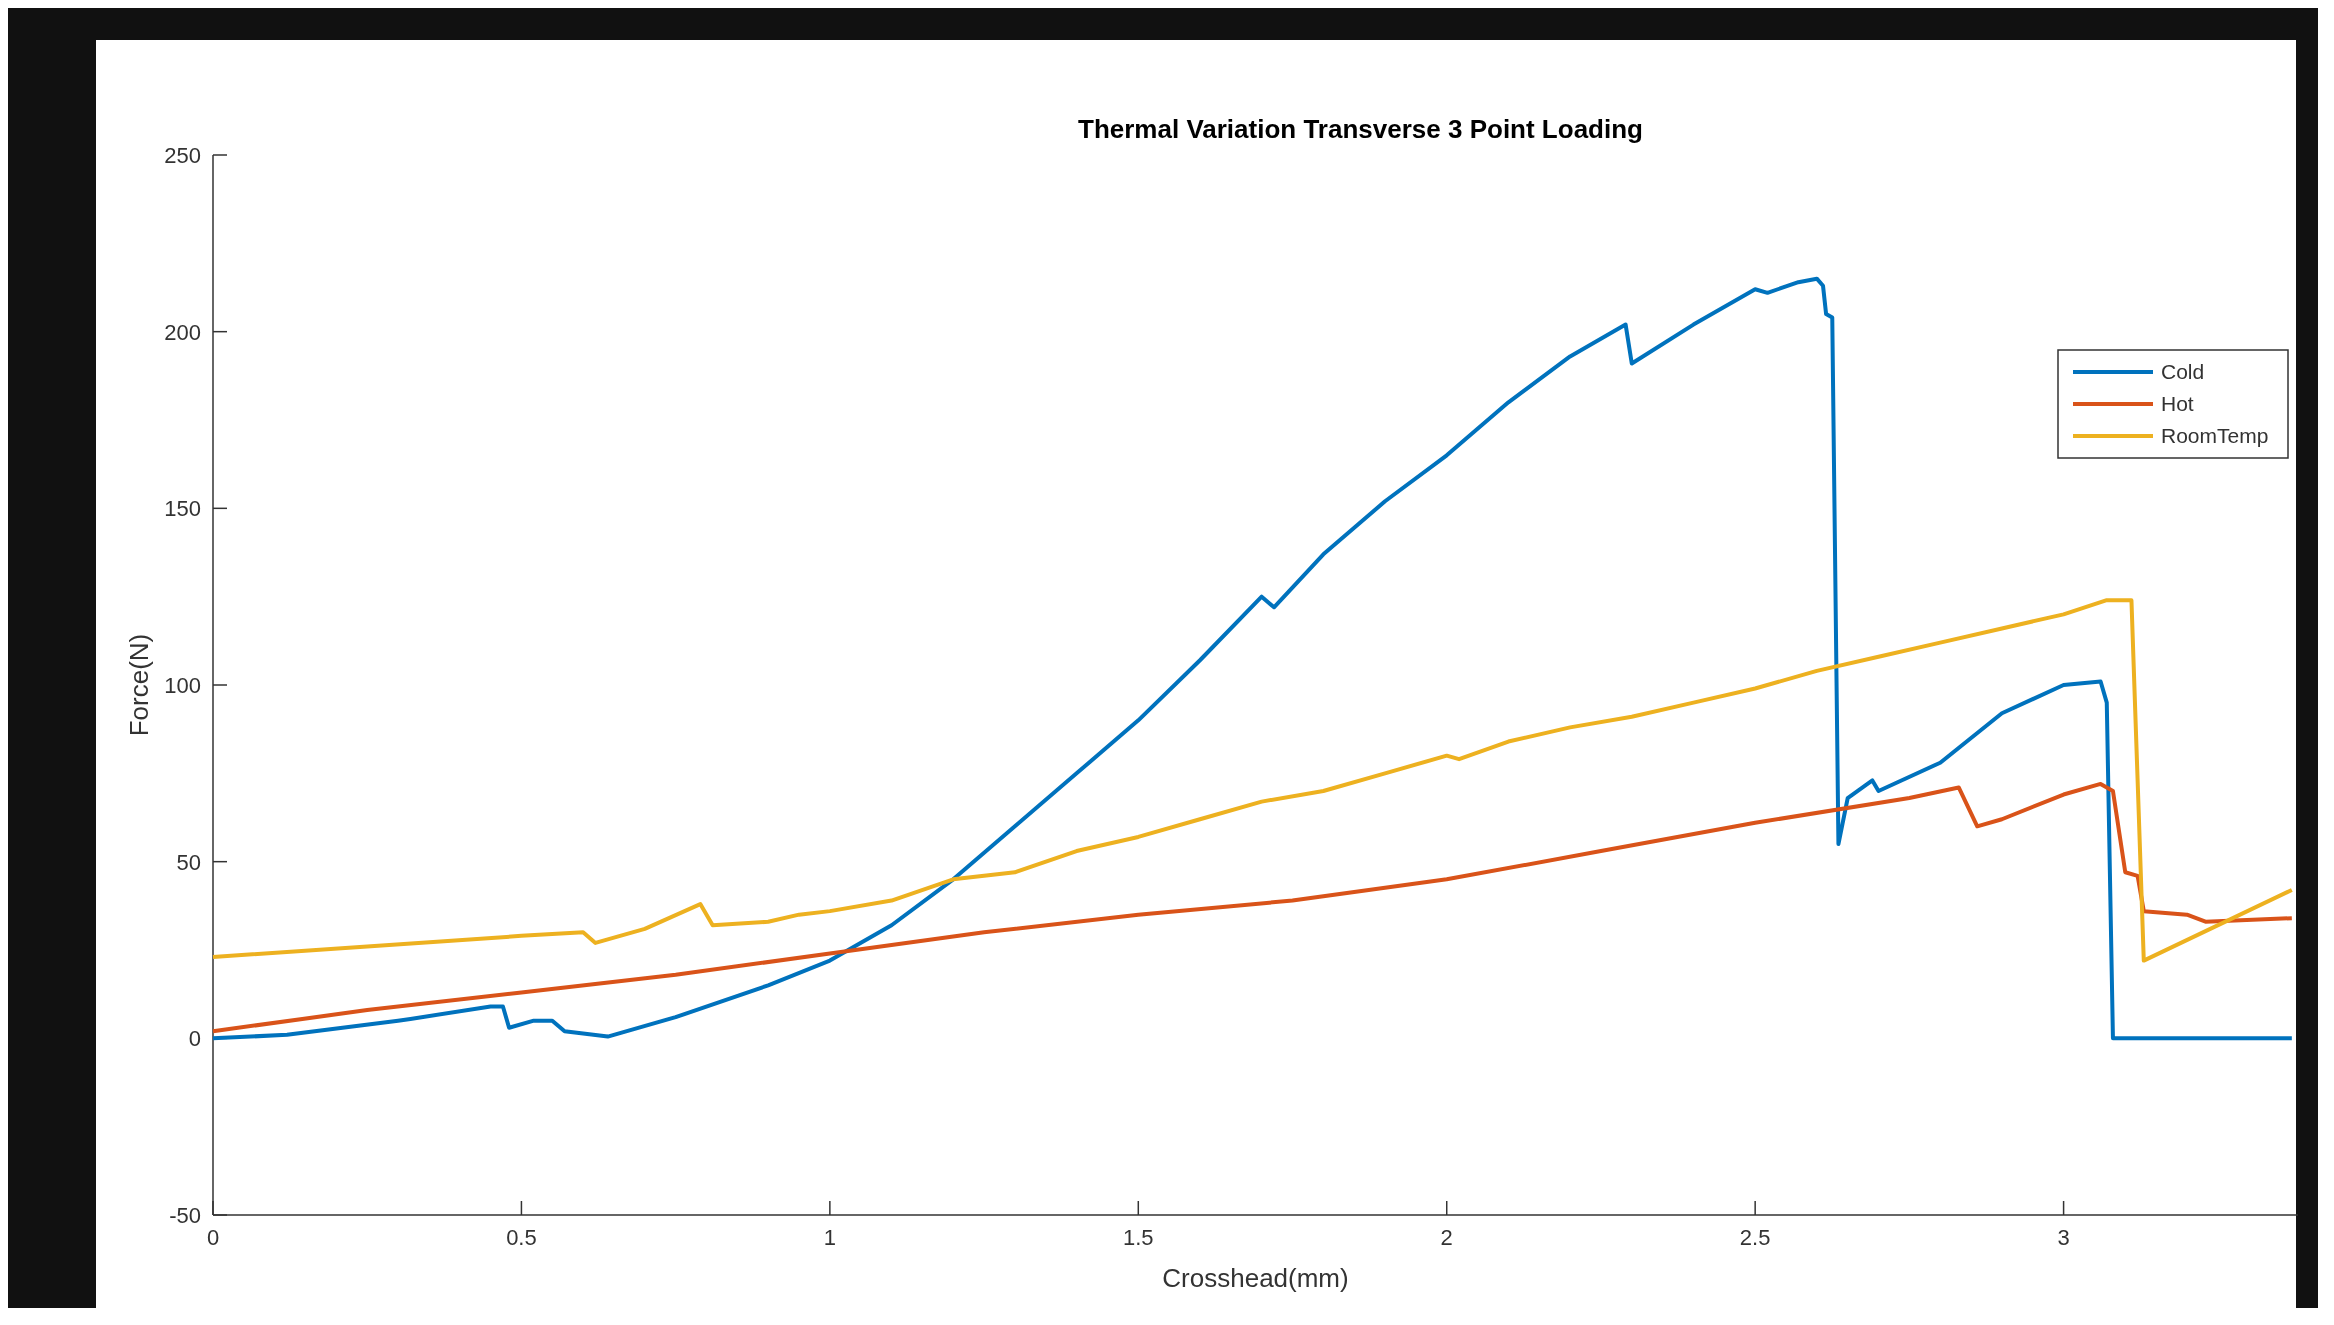 The image size is (2334, 1325). What do you see at coordinates (182, 509) in the screenshot?
I see `y-tick-label: 150` at bounding box center [182, 509].